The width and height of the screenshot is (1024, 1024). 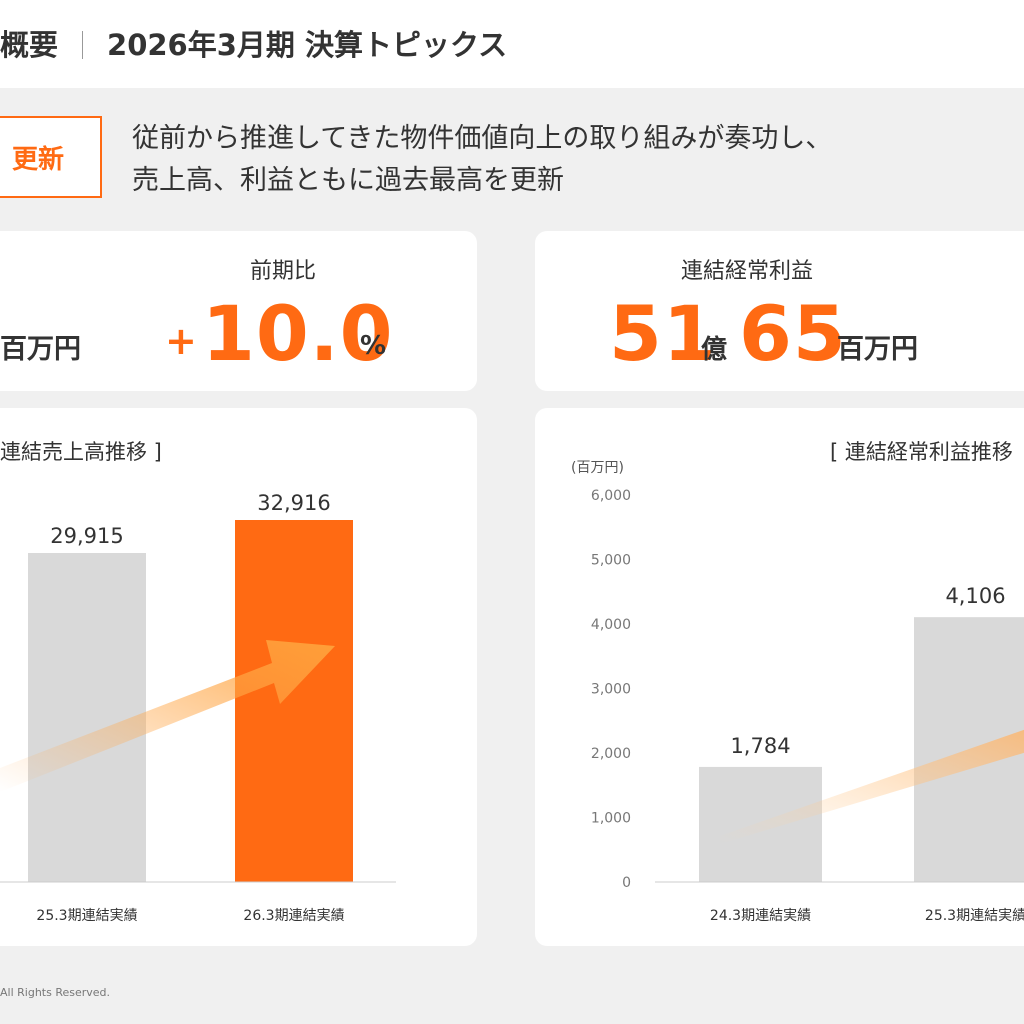 What do you see at coordinates (86, 916) in the screenshot?
I see `sales-bar-category-0: 25.3期連結実績` at bounding box center [86, 916].